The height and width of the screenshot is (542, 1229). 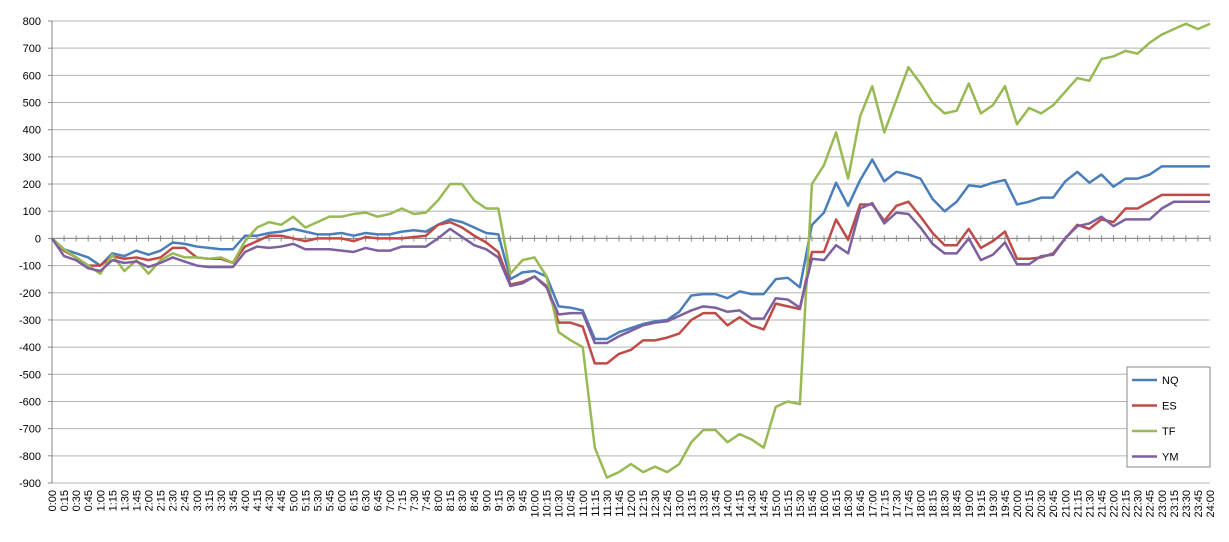 I want to click on x-tick-label: 5:15, so click(x=306, y=500).